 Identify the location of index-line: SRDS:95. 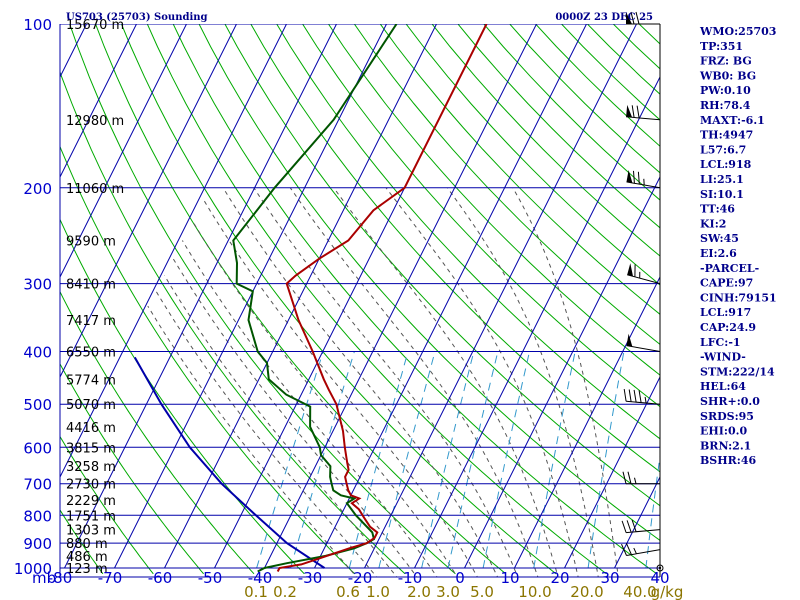
(727, 416).